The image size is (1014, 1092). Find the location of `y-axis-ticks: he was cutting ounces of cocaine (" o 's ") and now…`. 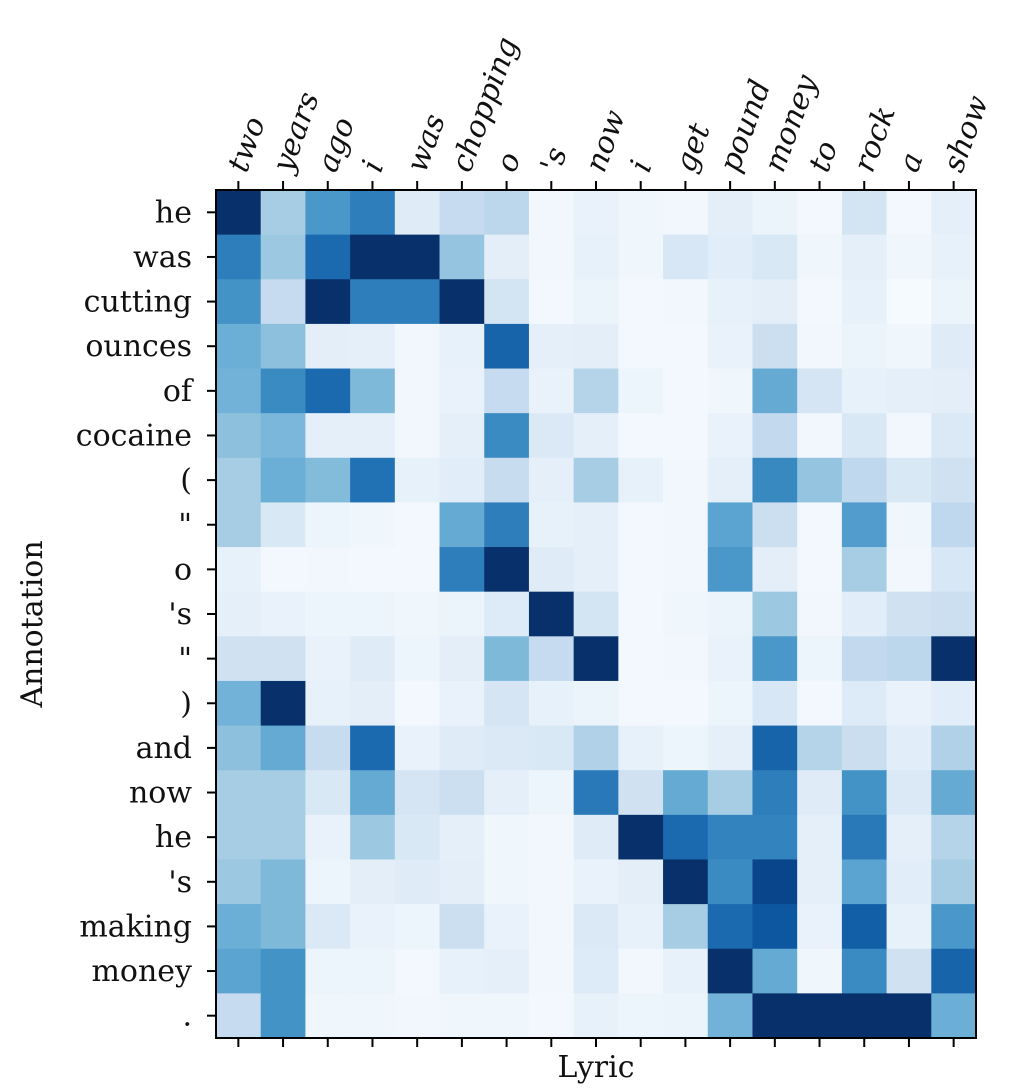

y-axis-ticks: he was cutting ounces of cocaine (" o 's ") and now… is located at coordinates (146, 614).